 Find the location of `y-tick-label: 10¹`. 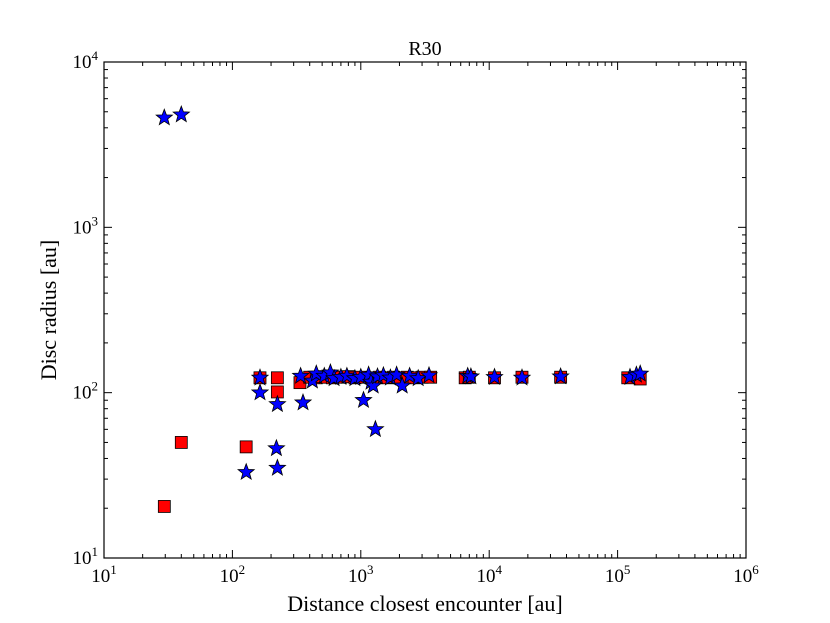

y-tick-label: 10¹ is located at coordinates (86, 556).